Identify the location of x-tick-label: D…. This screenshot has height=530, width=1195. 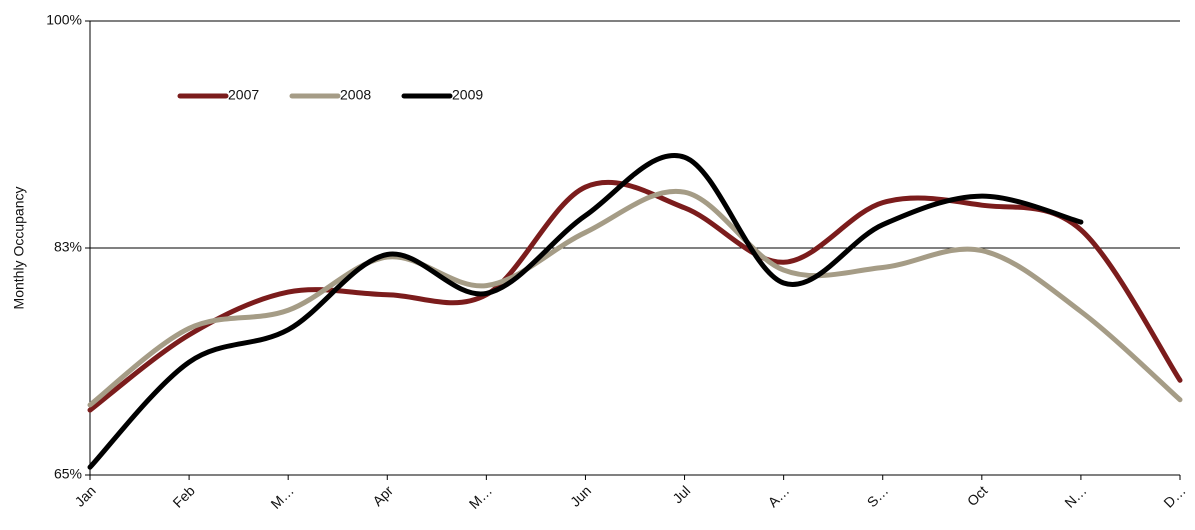
(1174, 496).